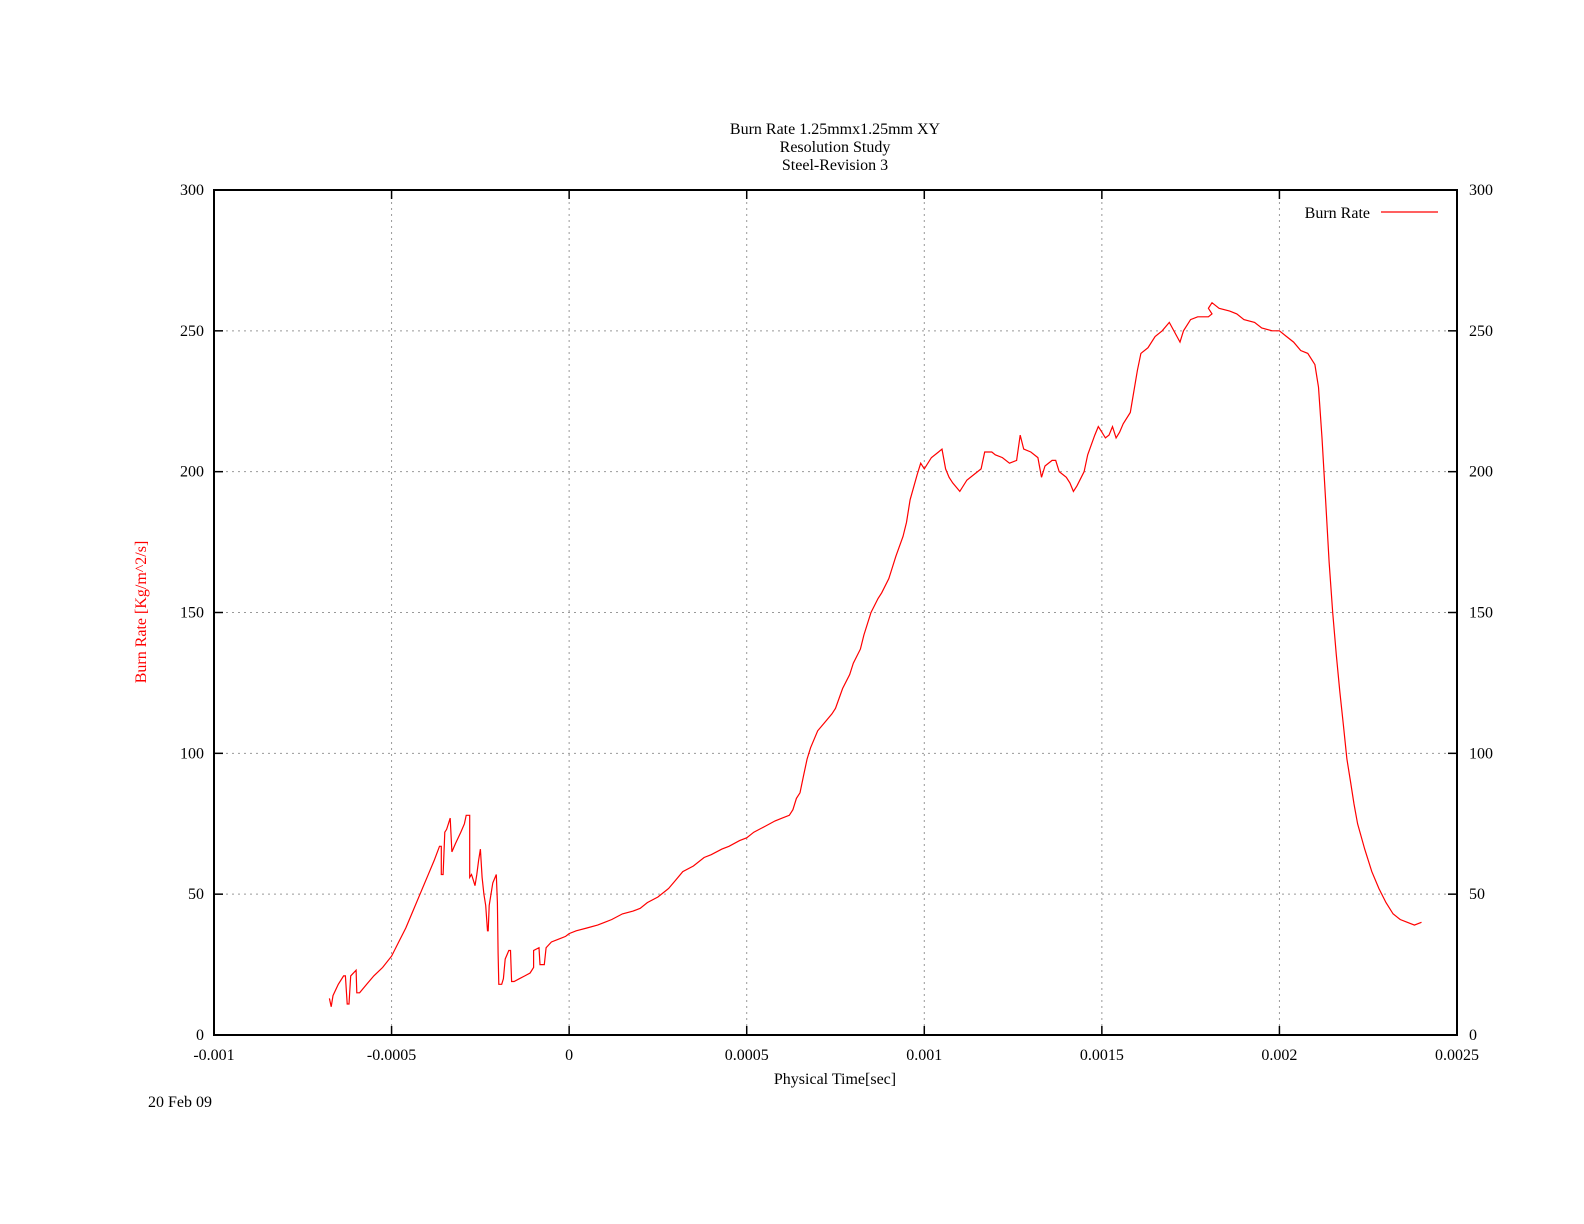 The width and height of the screenshot is (1584, 1224). What do you see at coordinates (192, 331) in the screenshot?
I see `y-tick-label: 250` at bounding box center [192, 331].